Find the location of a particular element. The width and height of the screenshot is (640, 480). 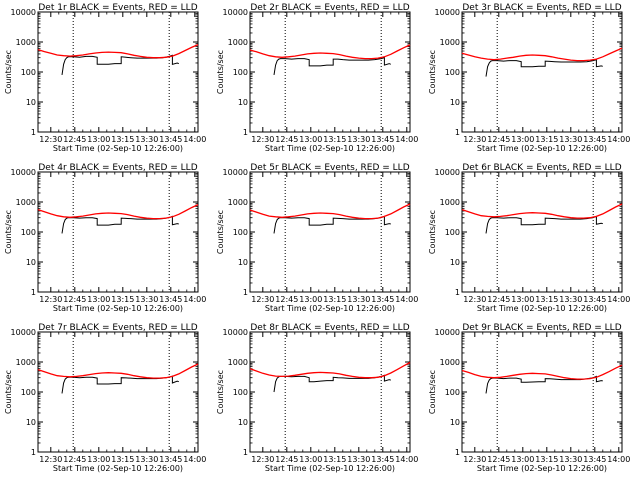

panel-title: Det 5r BLACK = Events, RED = LLD is located at coordinates (329, 168).